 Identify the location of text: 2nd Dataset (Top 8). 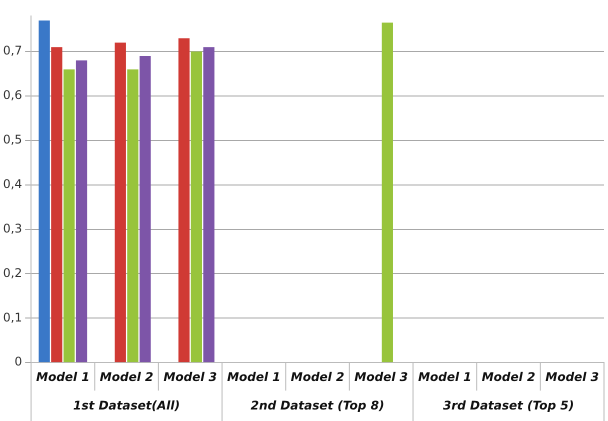
(317, 405).